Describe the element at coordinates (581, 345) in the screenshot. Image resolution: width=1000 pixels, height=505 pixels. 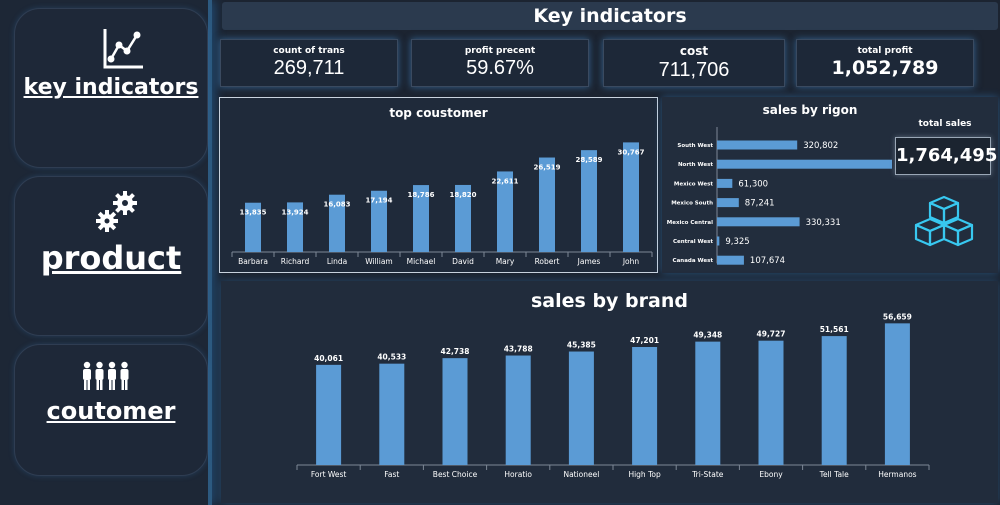
I see `data-label: 45,385` at that location.